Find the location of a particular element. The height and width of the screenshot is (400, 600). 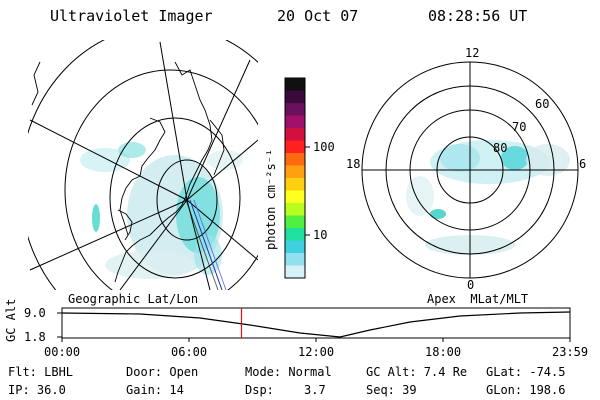

satellite-track is located at coordinates (206, 244).